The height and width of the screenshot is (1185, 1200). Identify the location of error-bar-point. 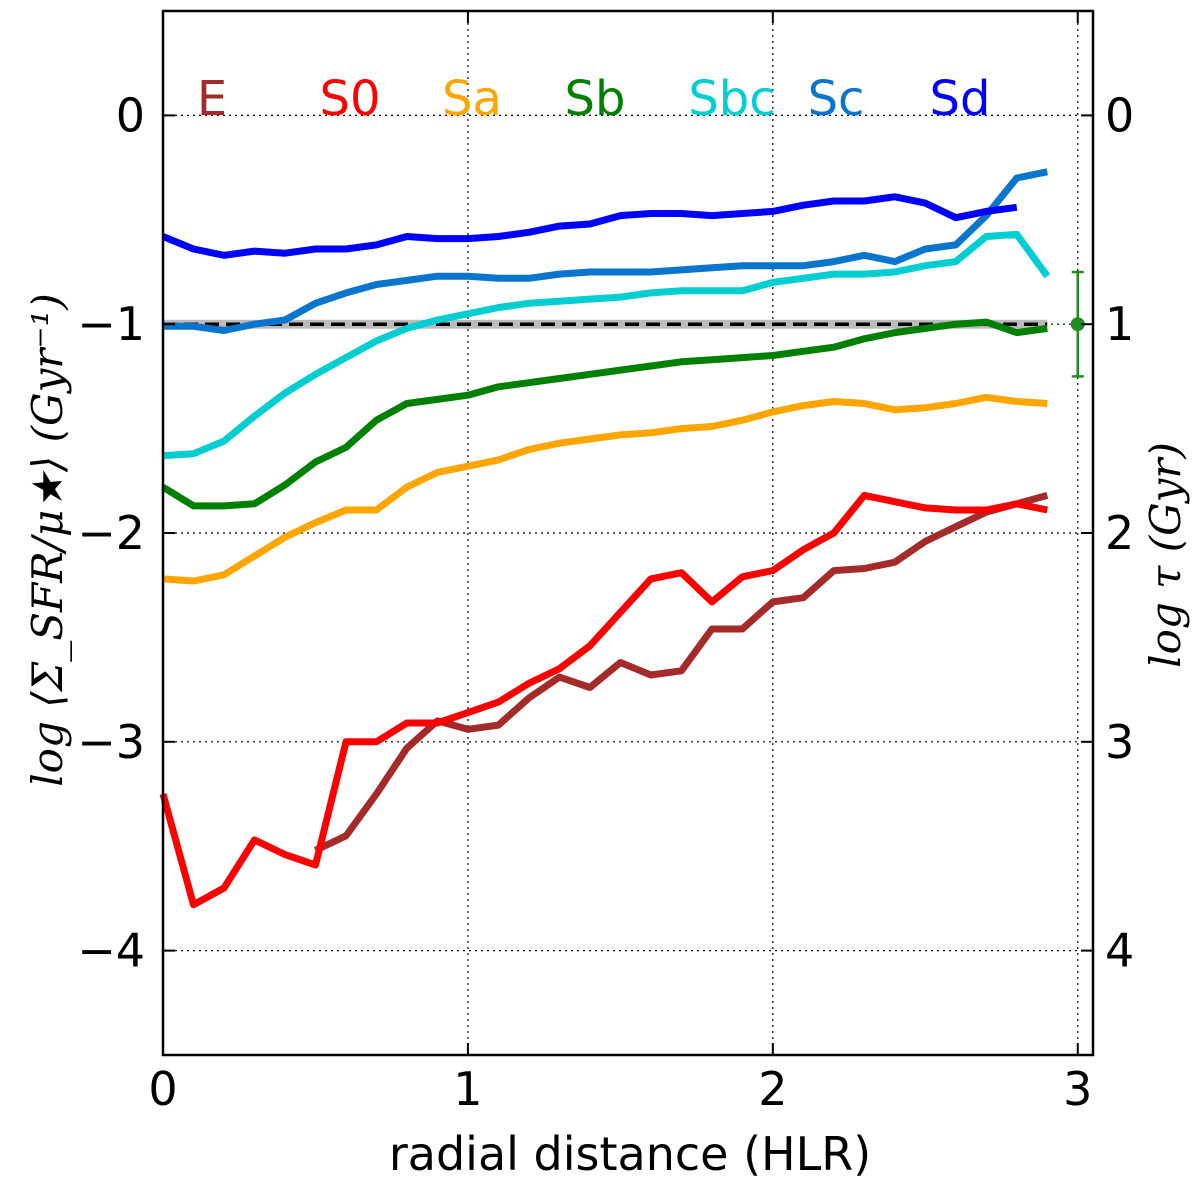
(1077, 324).